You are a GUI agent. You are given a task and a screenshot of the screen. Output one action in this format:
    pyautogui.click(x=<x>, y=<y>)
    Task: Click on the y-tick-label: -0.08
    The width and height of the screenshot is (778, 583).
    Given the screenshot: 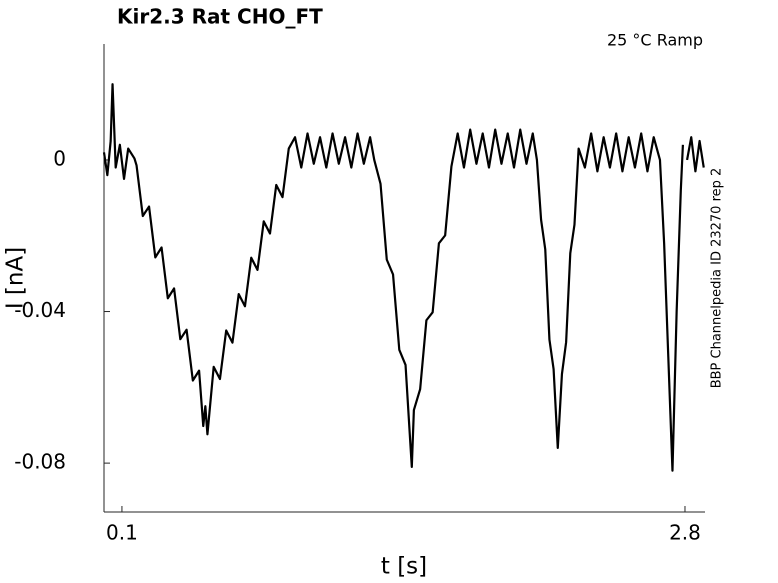 What is the action you would take?
    pyautogui.click(x=40, y=462)
    